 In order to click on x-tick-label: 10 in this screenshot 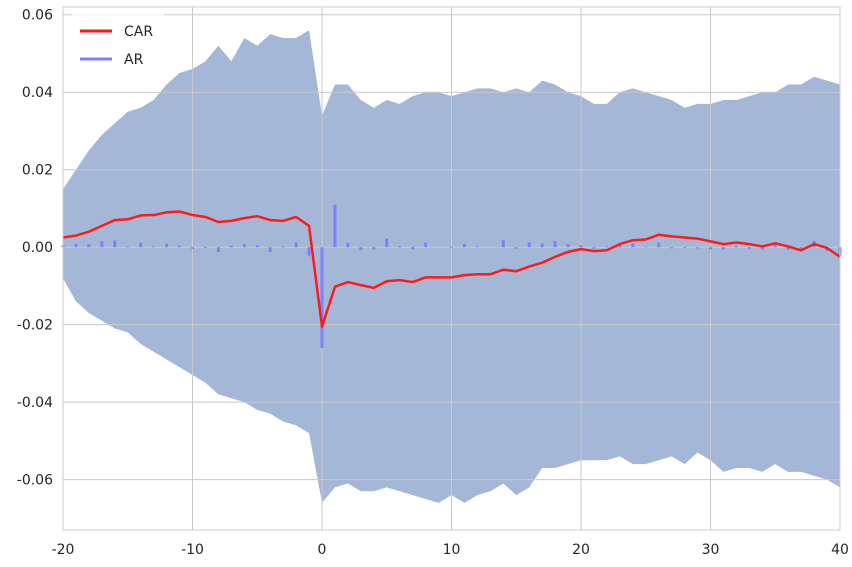, I will do `click(452, 550)`.